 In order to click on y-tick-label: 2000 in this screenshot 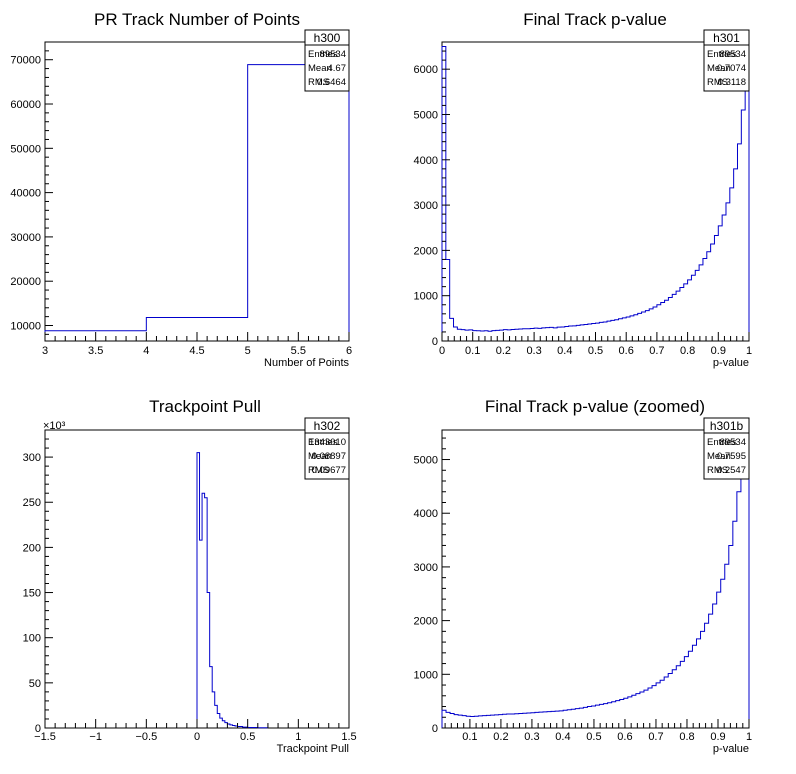, I will do `click(426, 622)`.